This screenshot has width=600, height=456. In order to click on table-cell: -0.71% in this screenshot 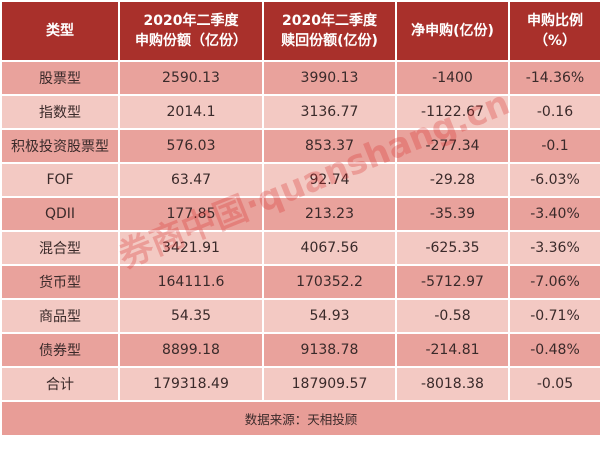, I will do `click(554, 316)`.